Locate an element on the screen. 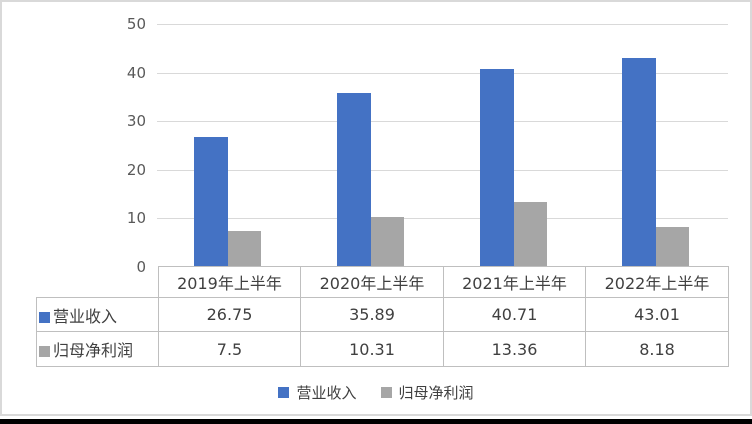  series-label-cell: 营业收入 is located at coordinates (97, 314).